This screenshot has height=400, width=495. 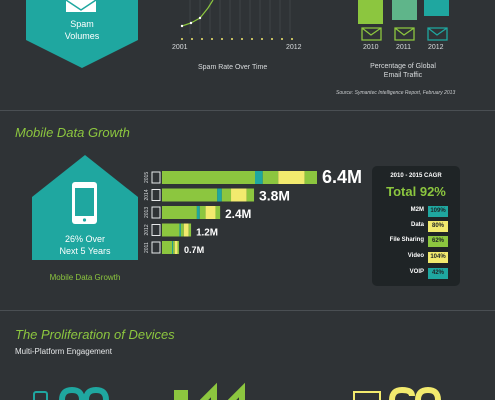 What do you see at coordinates (436, 47) in the screenshot?
I see `traffic-year: 2012` at bounding box center [436, 47].